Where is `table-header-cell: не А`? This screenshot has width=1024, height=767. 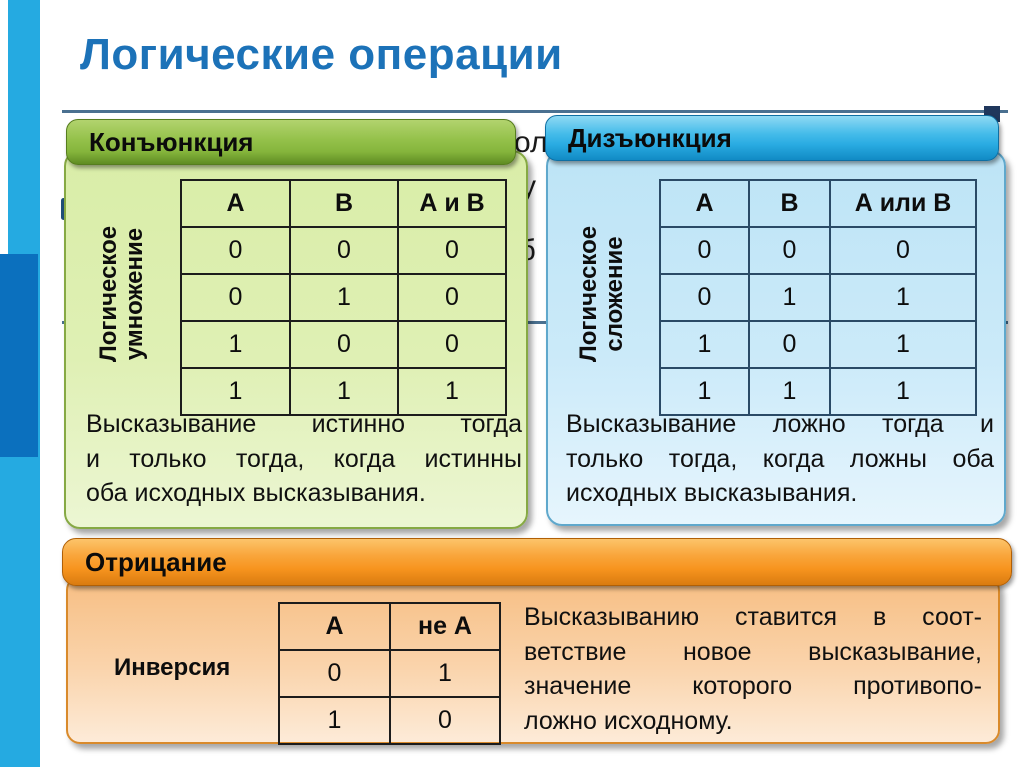
table-header-cell: не А is located at coordinates (445, 626).